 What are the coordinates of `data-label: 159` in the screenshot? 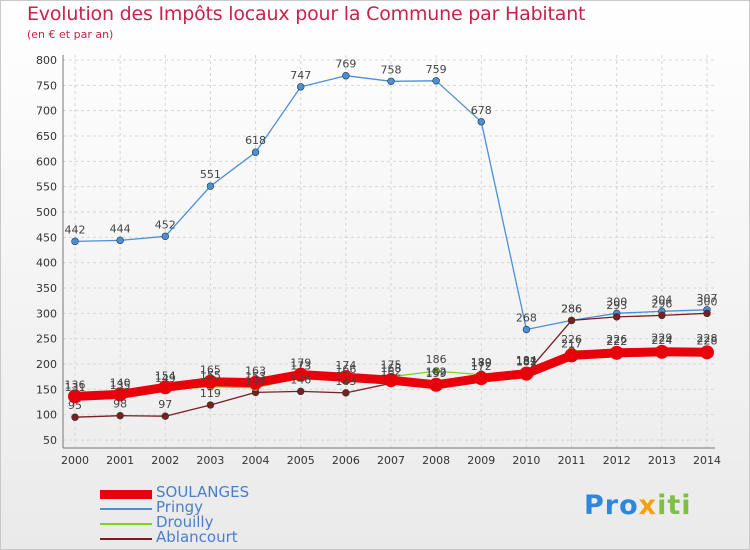 It's located at (436, 373).